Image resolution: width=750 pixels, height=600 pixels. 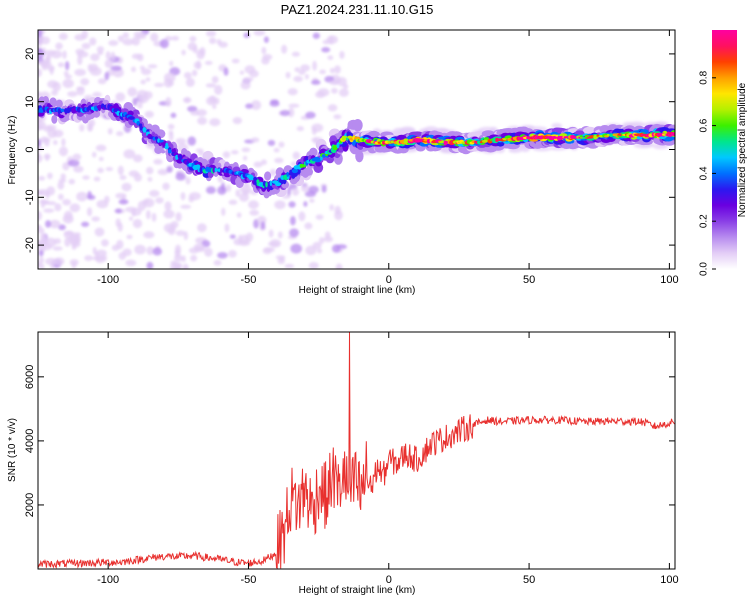 I want to click on spectrogram-y-axis-label: Frequency (Hz), so click(x=12, y=150).